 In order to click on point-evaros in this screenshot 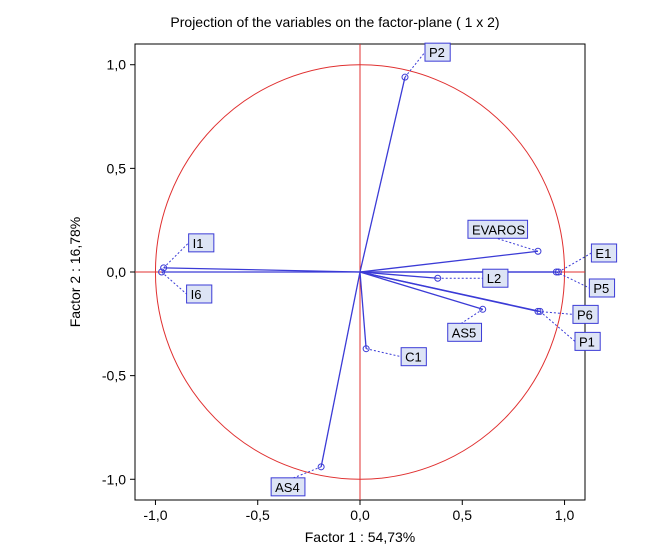, I will do `click(538, 251)`.